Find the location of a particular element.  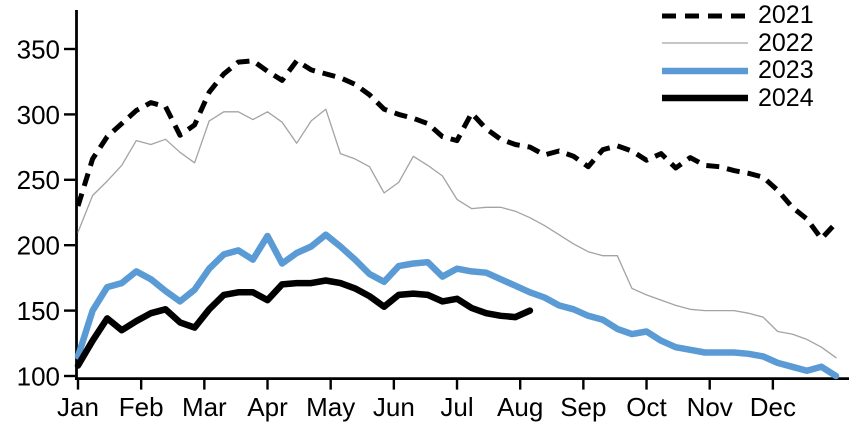

x-tick-label: Apr is located at coordinates (267, 407).